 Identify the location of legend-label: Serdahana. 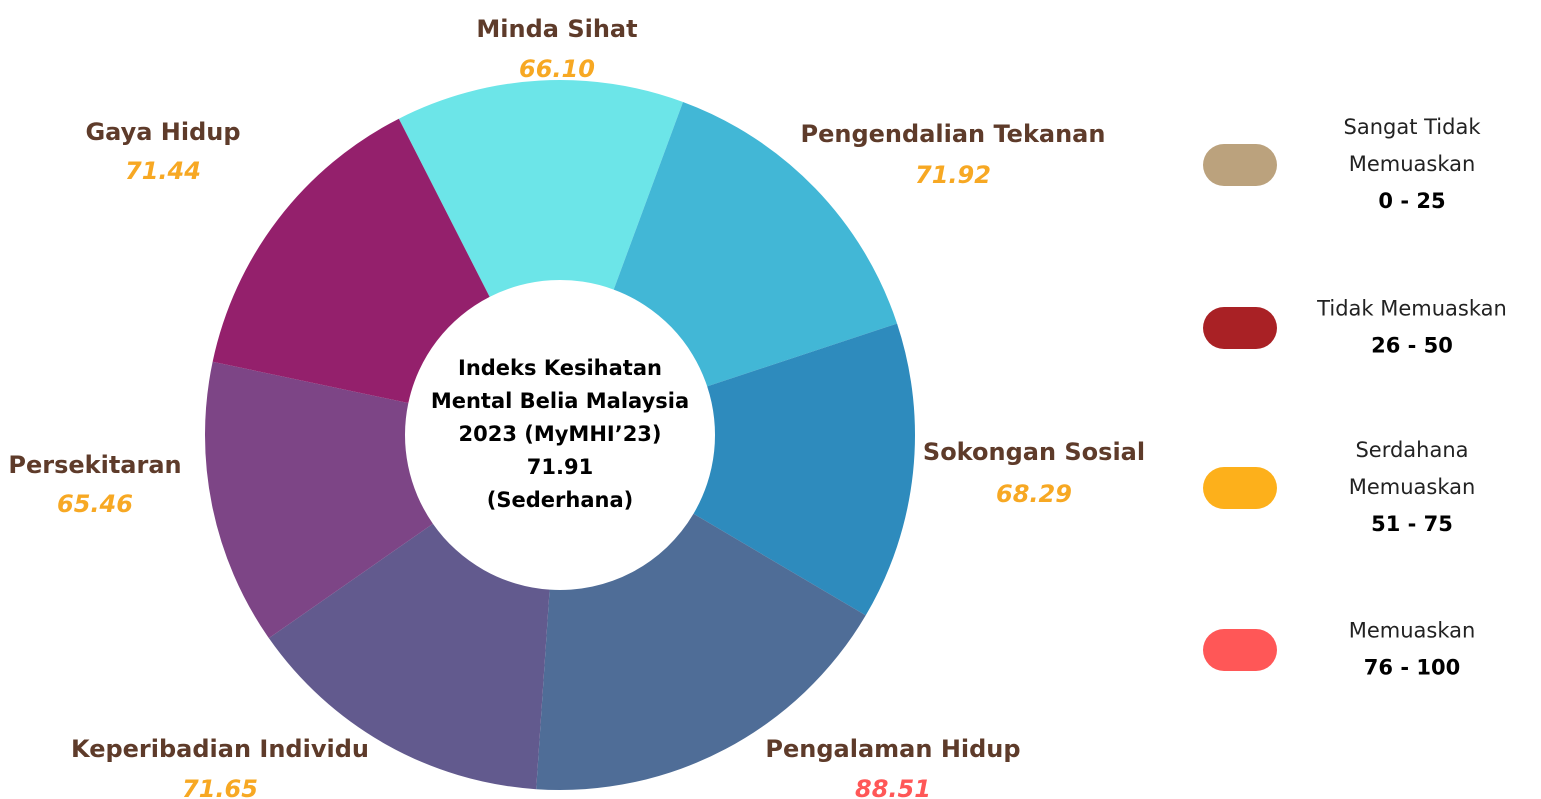
(1411, 450).